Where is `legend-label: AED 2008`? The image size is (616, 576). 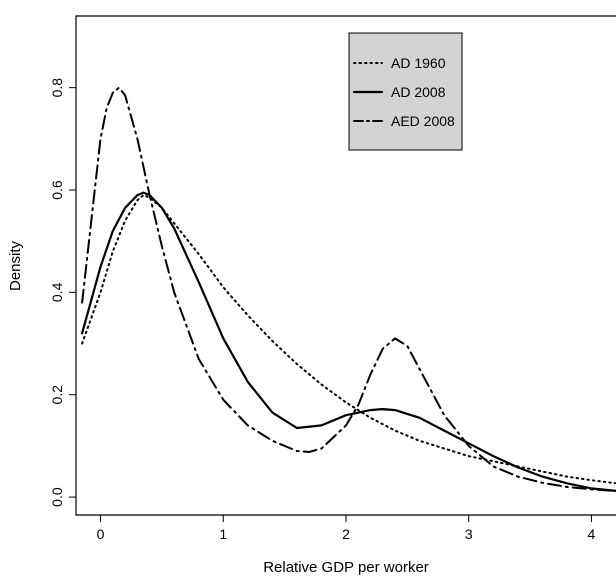
legend-label: AED 2008 is located at coordinates (423, 121).